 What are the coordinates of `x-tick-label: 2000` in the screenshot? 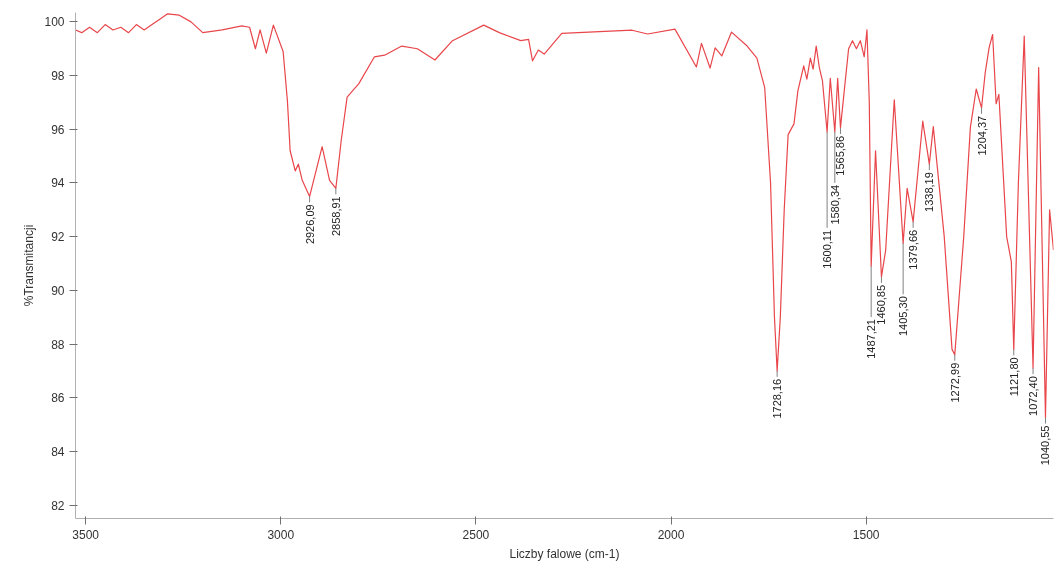 It's located at (671, 534).